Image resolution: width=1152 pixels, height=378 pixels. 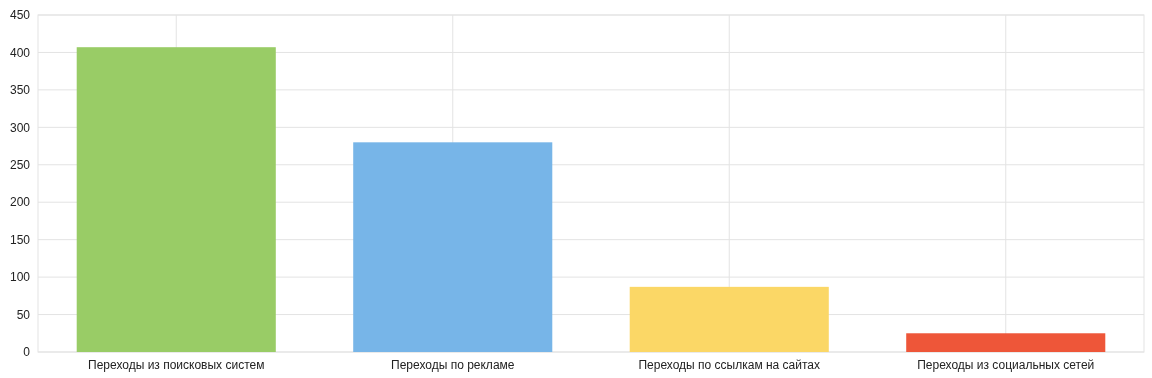 What do you see at coordinates (20, 202) in the screenshot?
I see `y-tick-label: 200` at bounding box center [20, 202].